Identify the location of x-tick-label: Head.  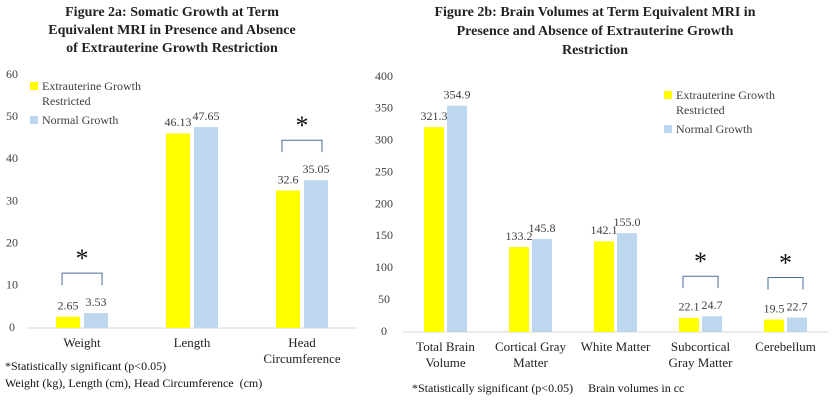
(302, 342).